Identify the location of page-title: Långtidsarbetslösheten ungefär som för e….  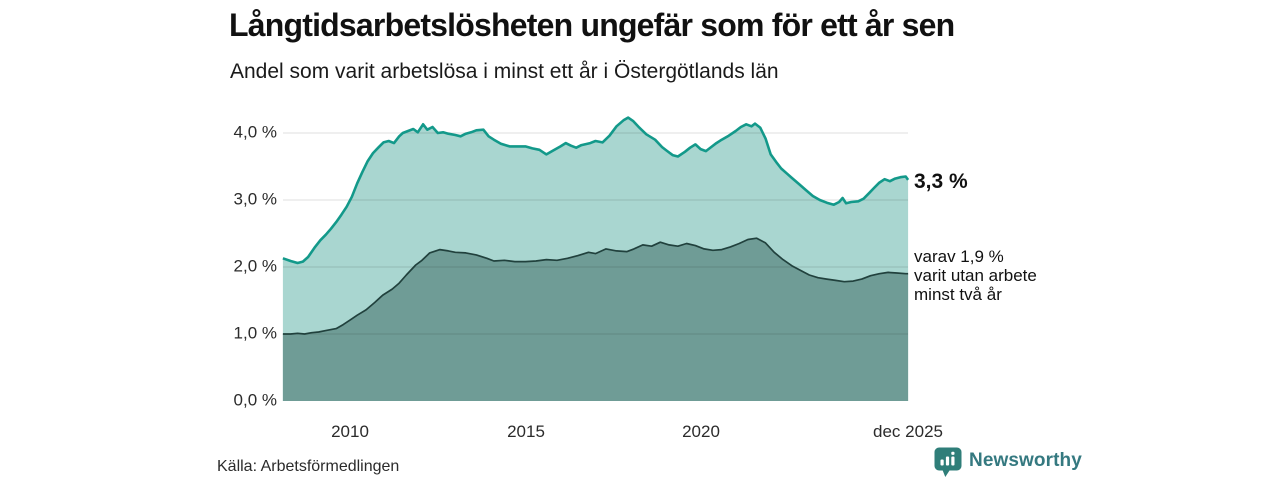
(592, 25).